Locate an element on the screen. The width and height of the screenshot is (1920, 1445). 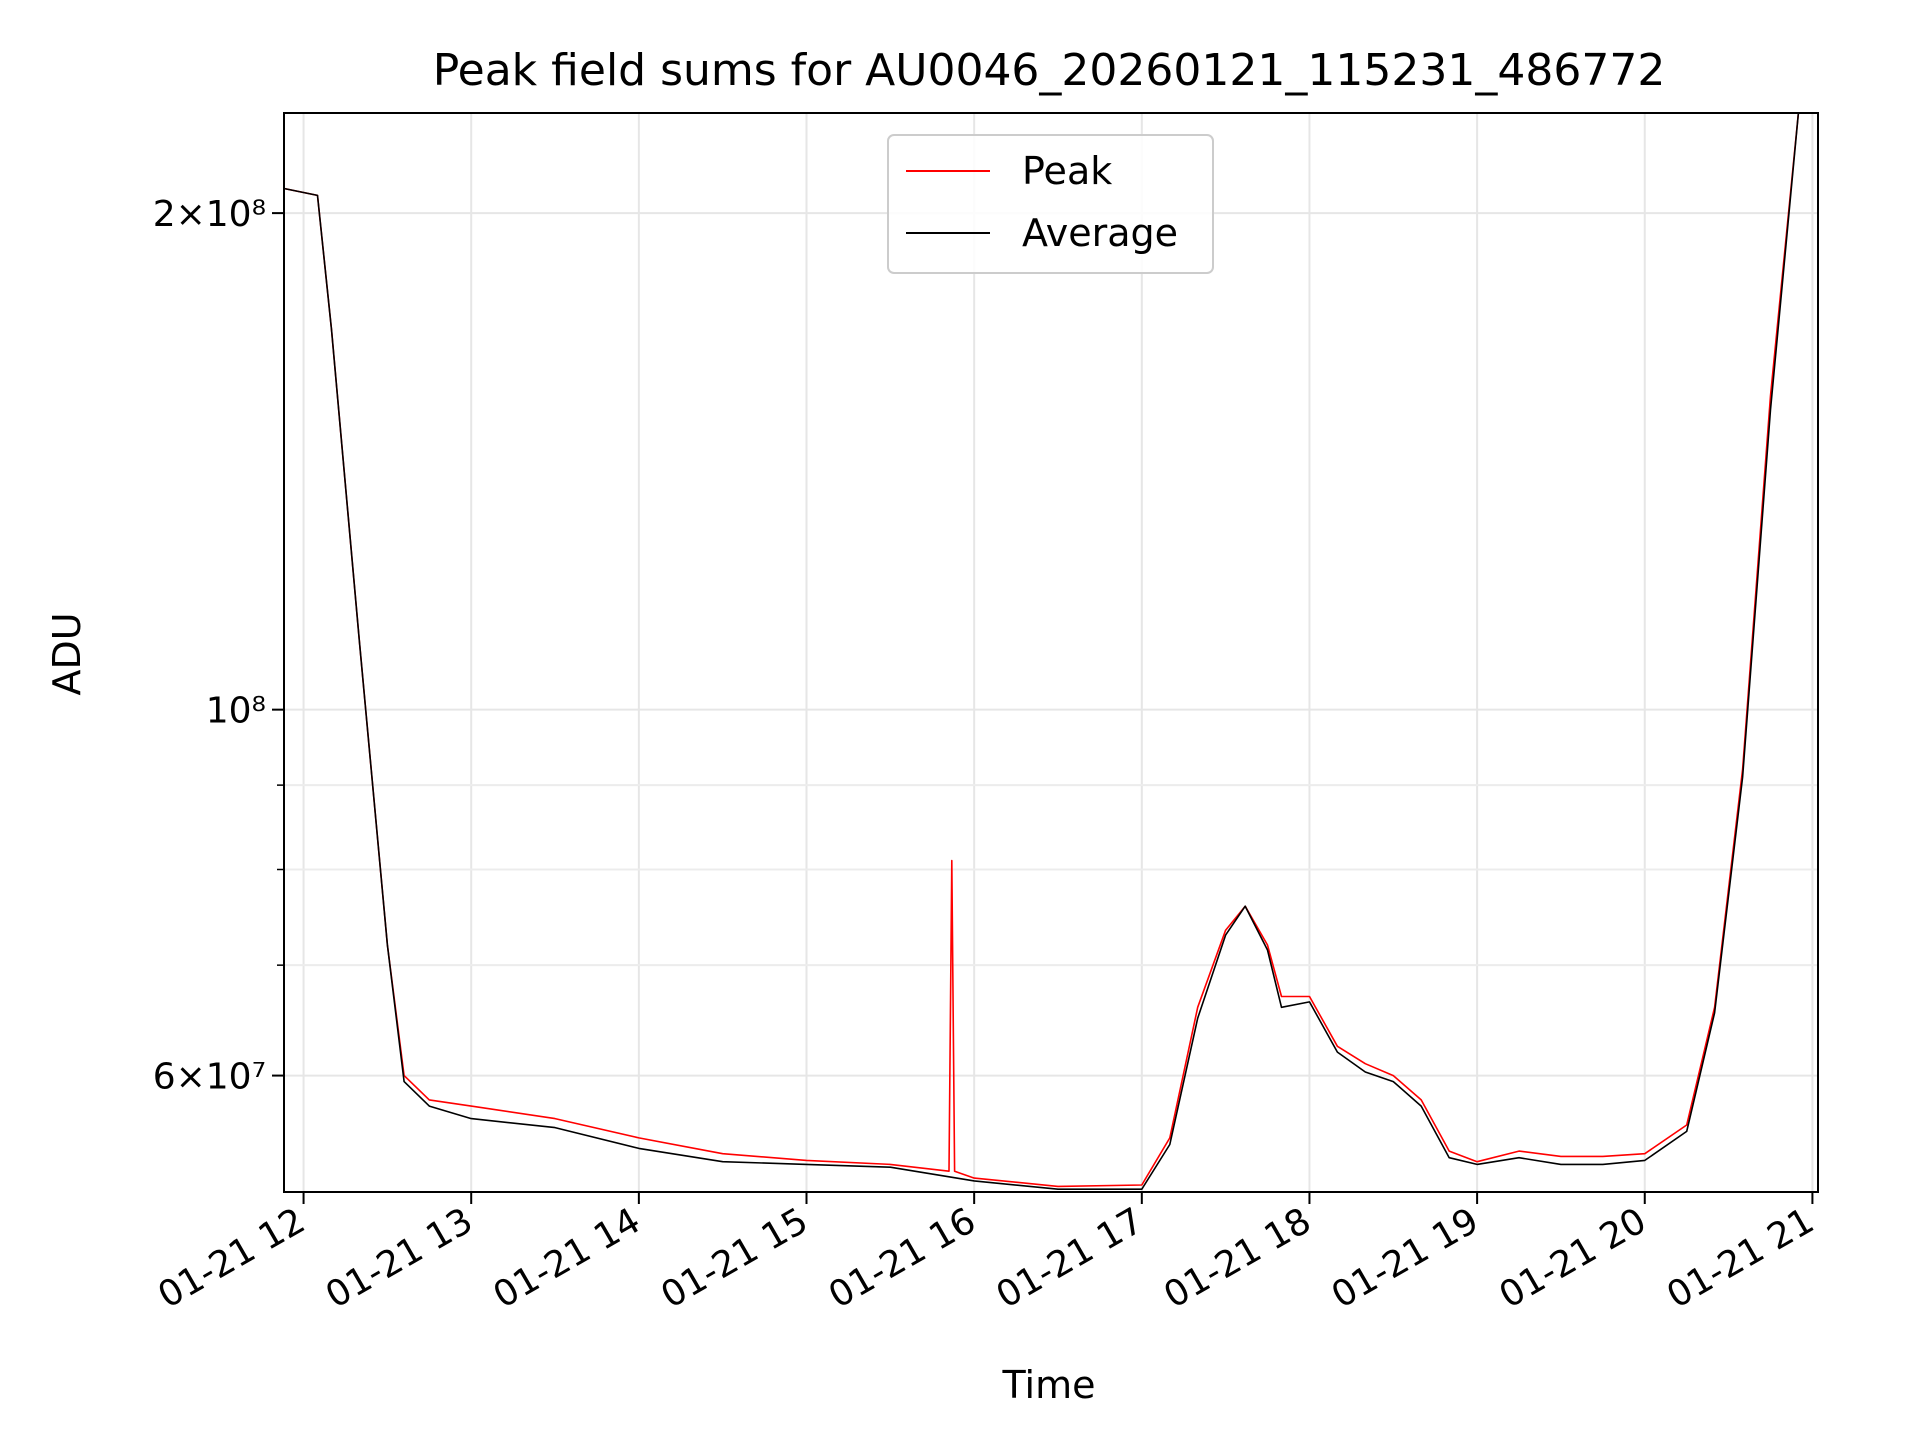
legend: Peak Average is located at coordinates (1050, 204).